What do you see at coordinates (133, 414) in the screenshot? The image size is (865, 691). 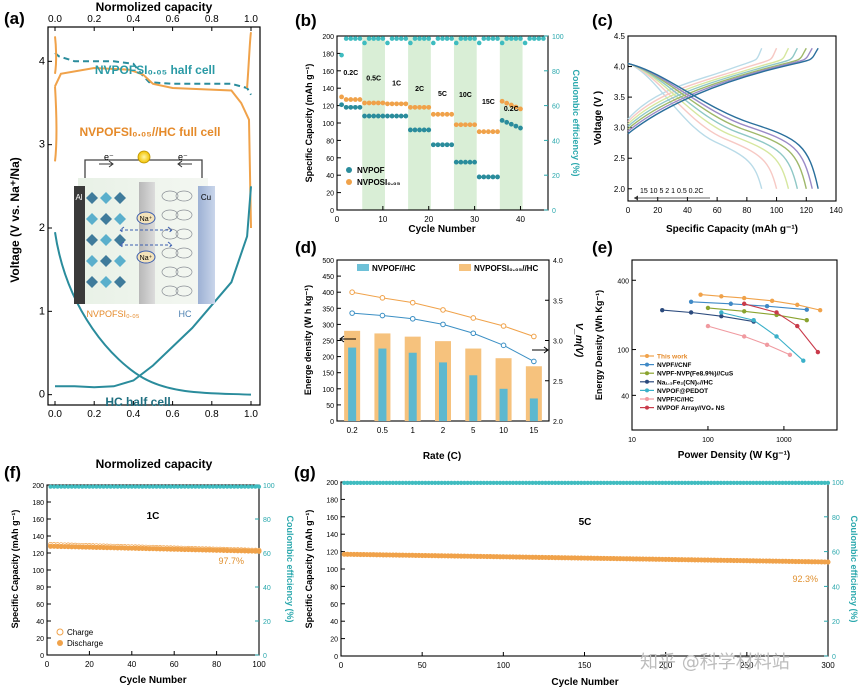 I see `a-x-tick-label: 0.4` at bounding box center [133, 414].